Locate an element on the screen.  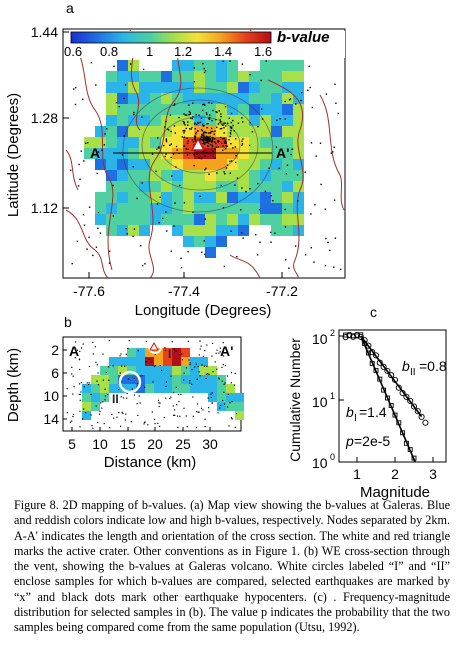
panel-a-label: a is located at coordinates (70, 8).